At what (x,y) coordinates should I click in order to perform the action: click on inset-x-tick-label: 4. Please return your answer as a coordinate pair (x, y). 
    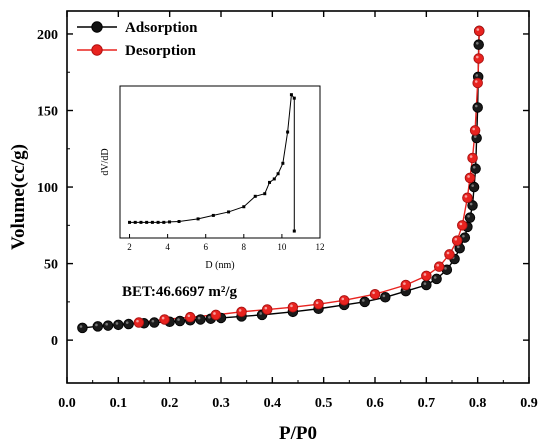
    Looking at the image, I should click on (167, 247).